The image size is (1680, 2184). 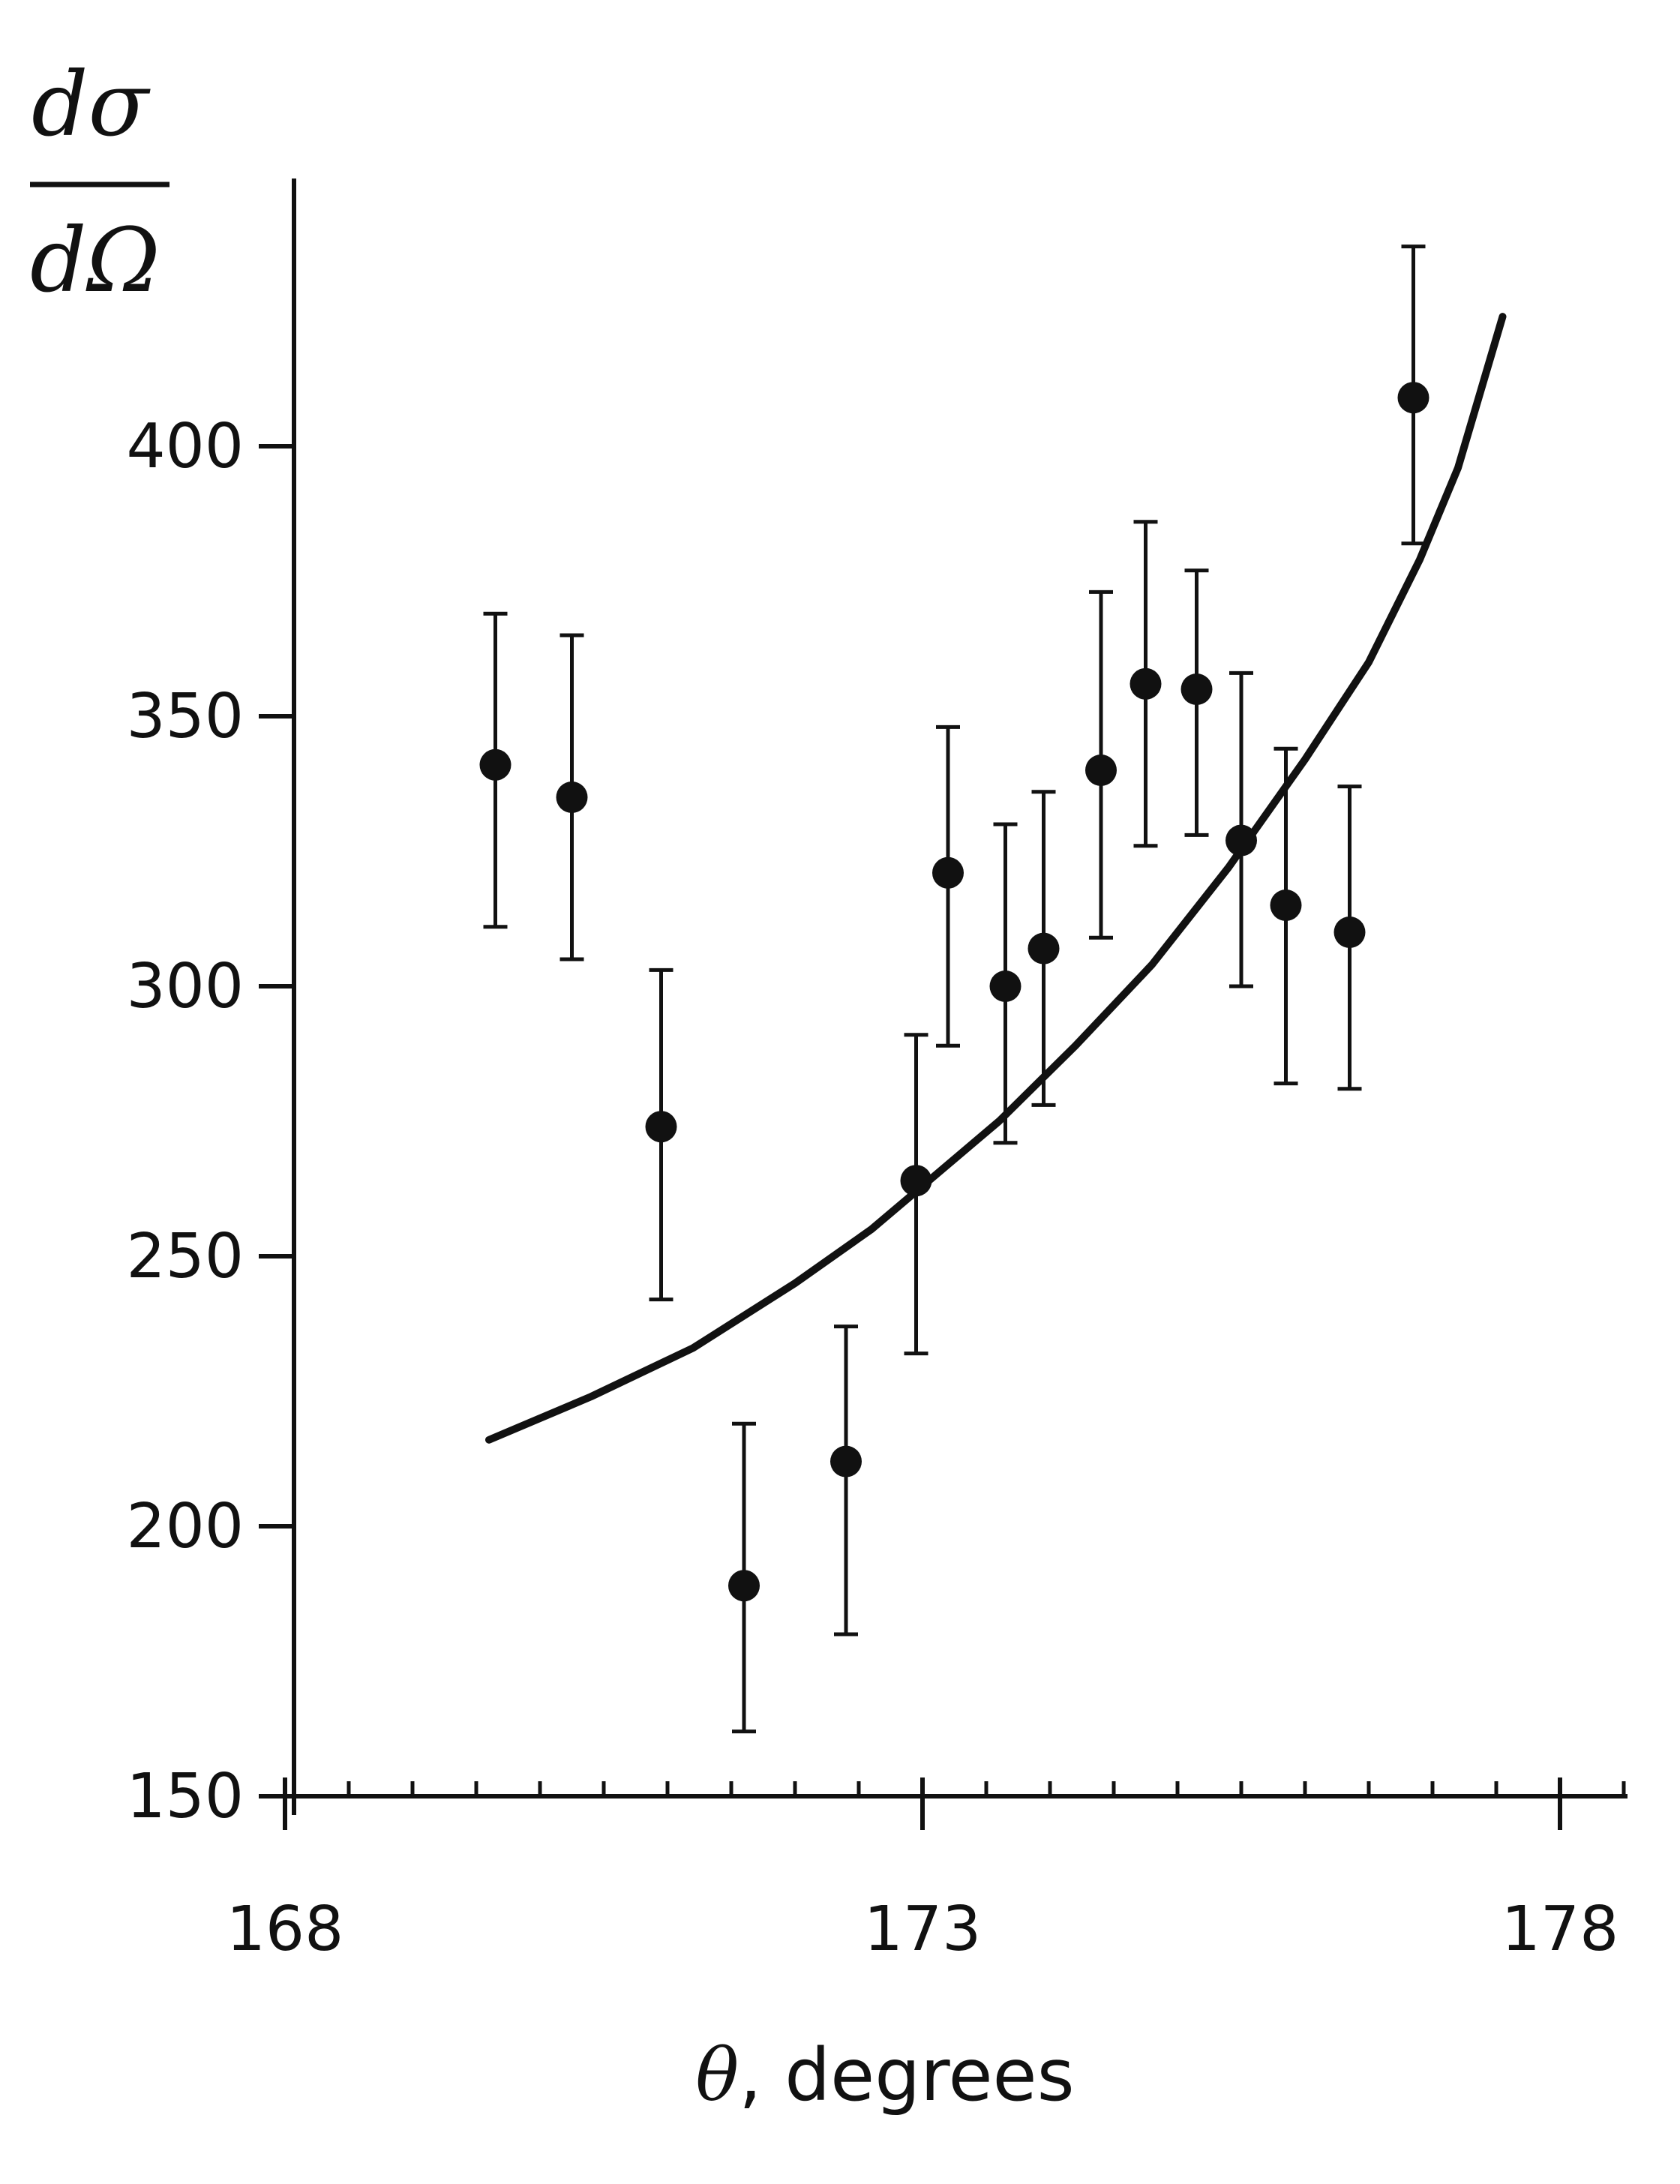 What do you see at coordinates (717, 2075) in the screenshot?
I see `x-axis-label-symbol: θ` at bounding box center [717, 2075].